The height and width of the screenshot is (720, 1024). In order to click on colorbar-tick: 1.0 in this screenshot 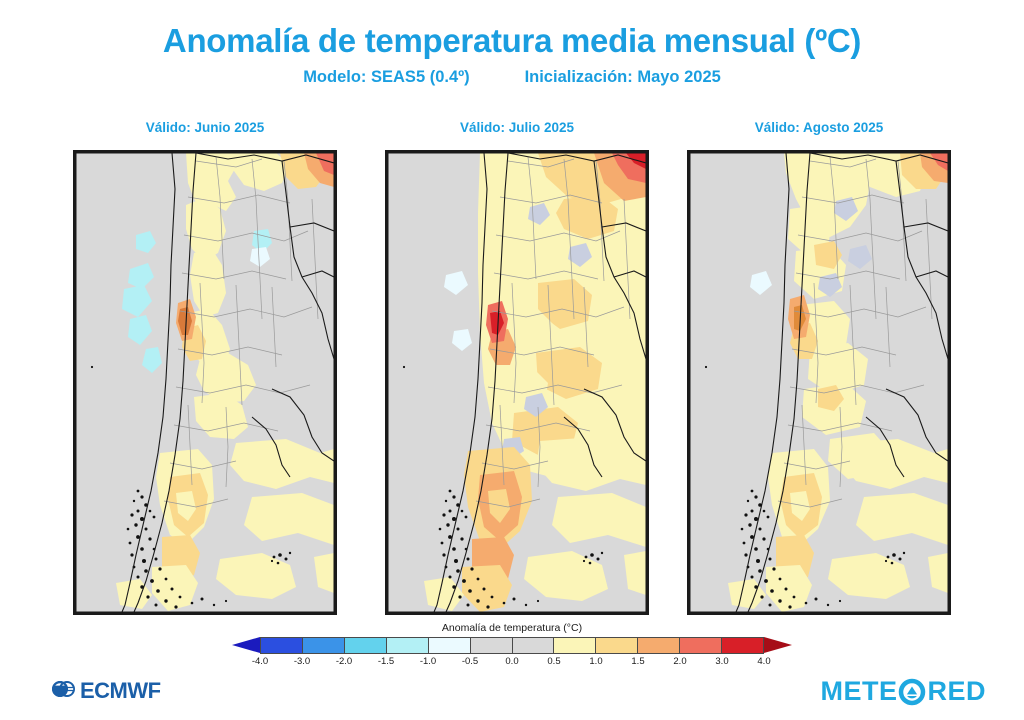, I will do `click(596, 661)`.